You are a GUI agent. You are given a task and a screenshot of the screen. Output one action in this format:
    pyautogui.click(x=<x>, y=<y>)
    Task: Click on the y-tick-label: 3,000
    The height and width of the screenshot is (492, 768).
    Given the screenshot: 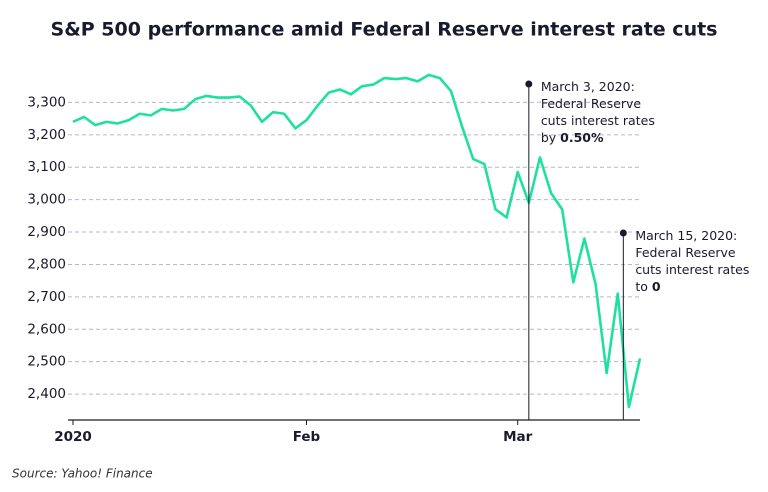 What is the action you would take?
    pyautogui.click(x=46, y=200)
    